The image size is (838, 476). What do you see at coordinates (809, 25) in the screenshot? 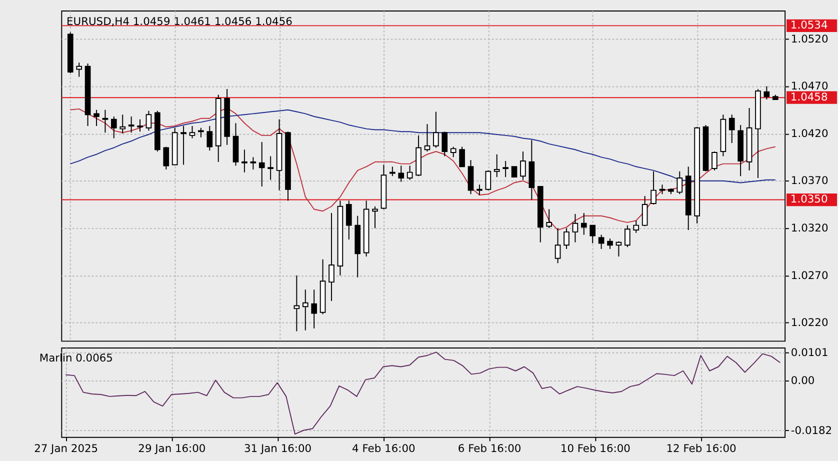
I see `ref-line-label: 1.0534` at bounding box center [809, 25].